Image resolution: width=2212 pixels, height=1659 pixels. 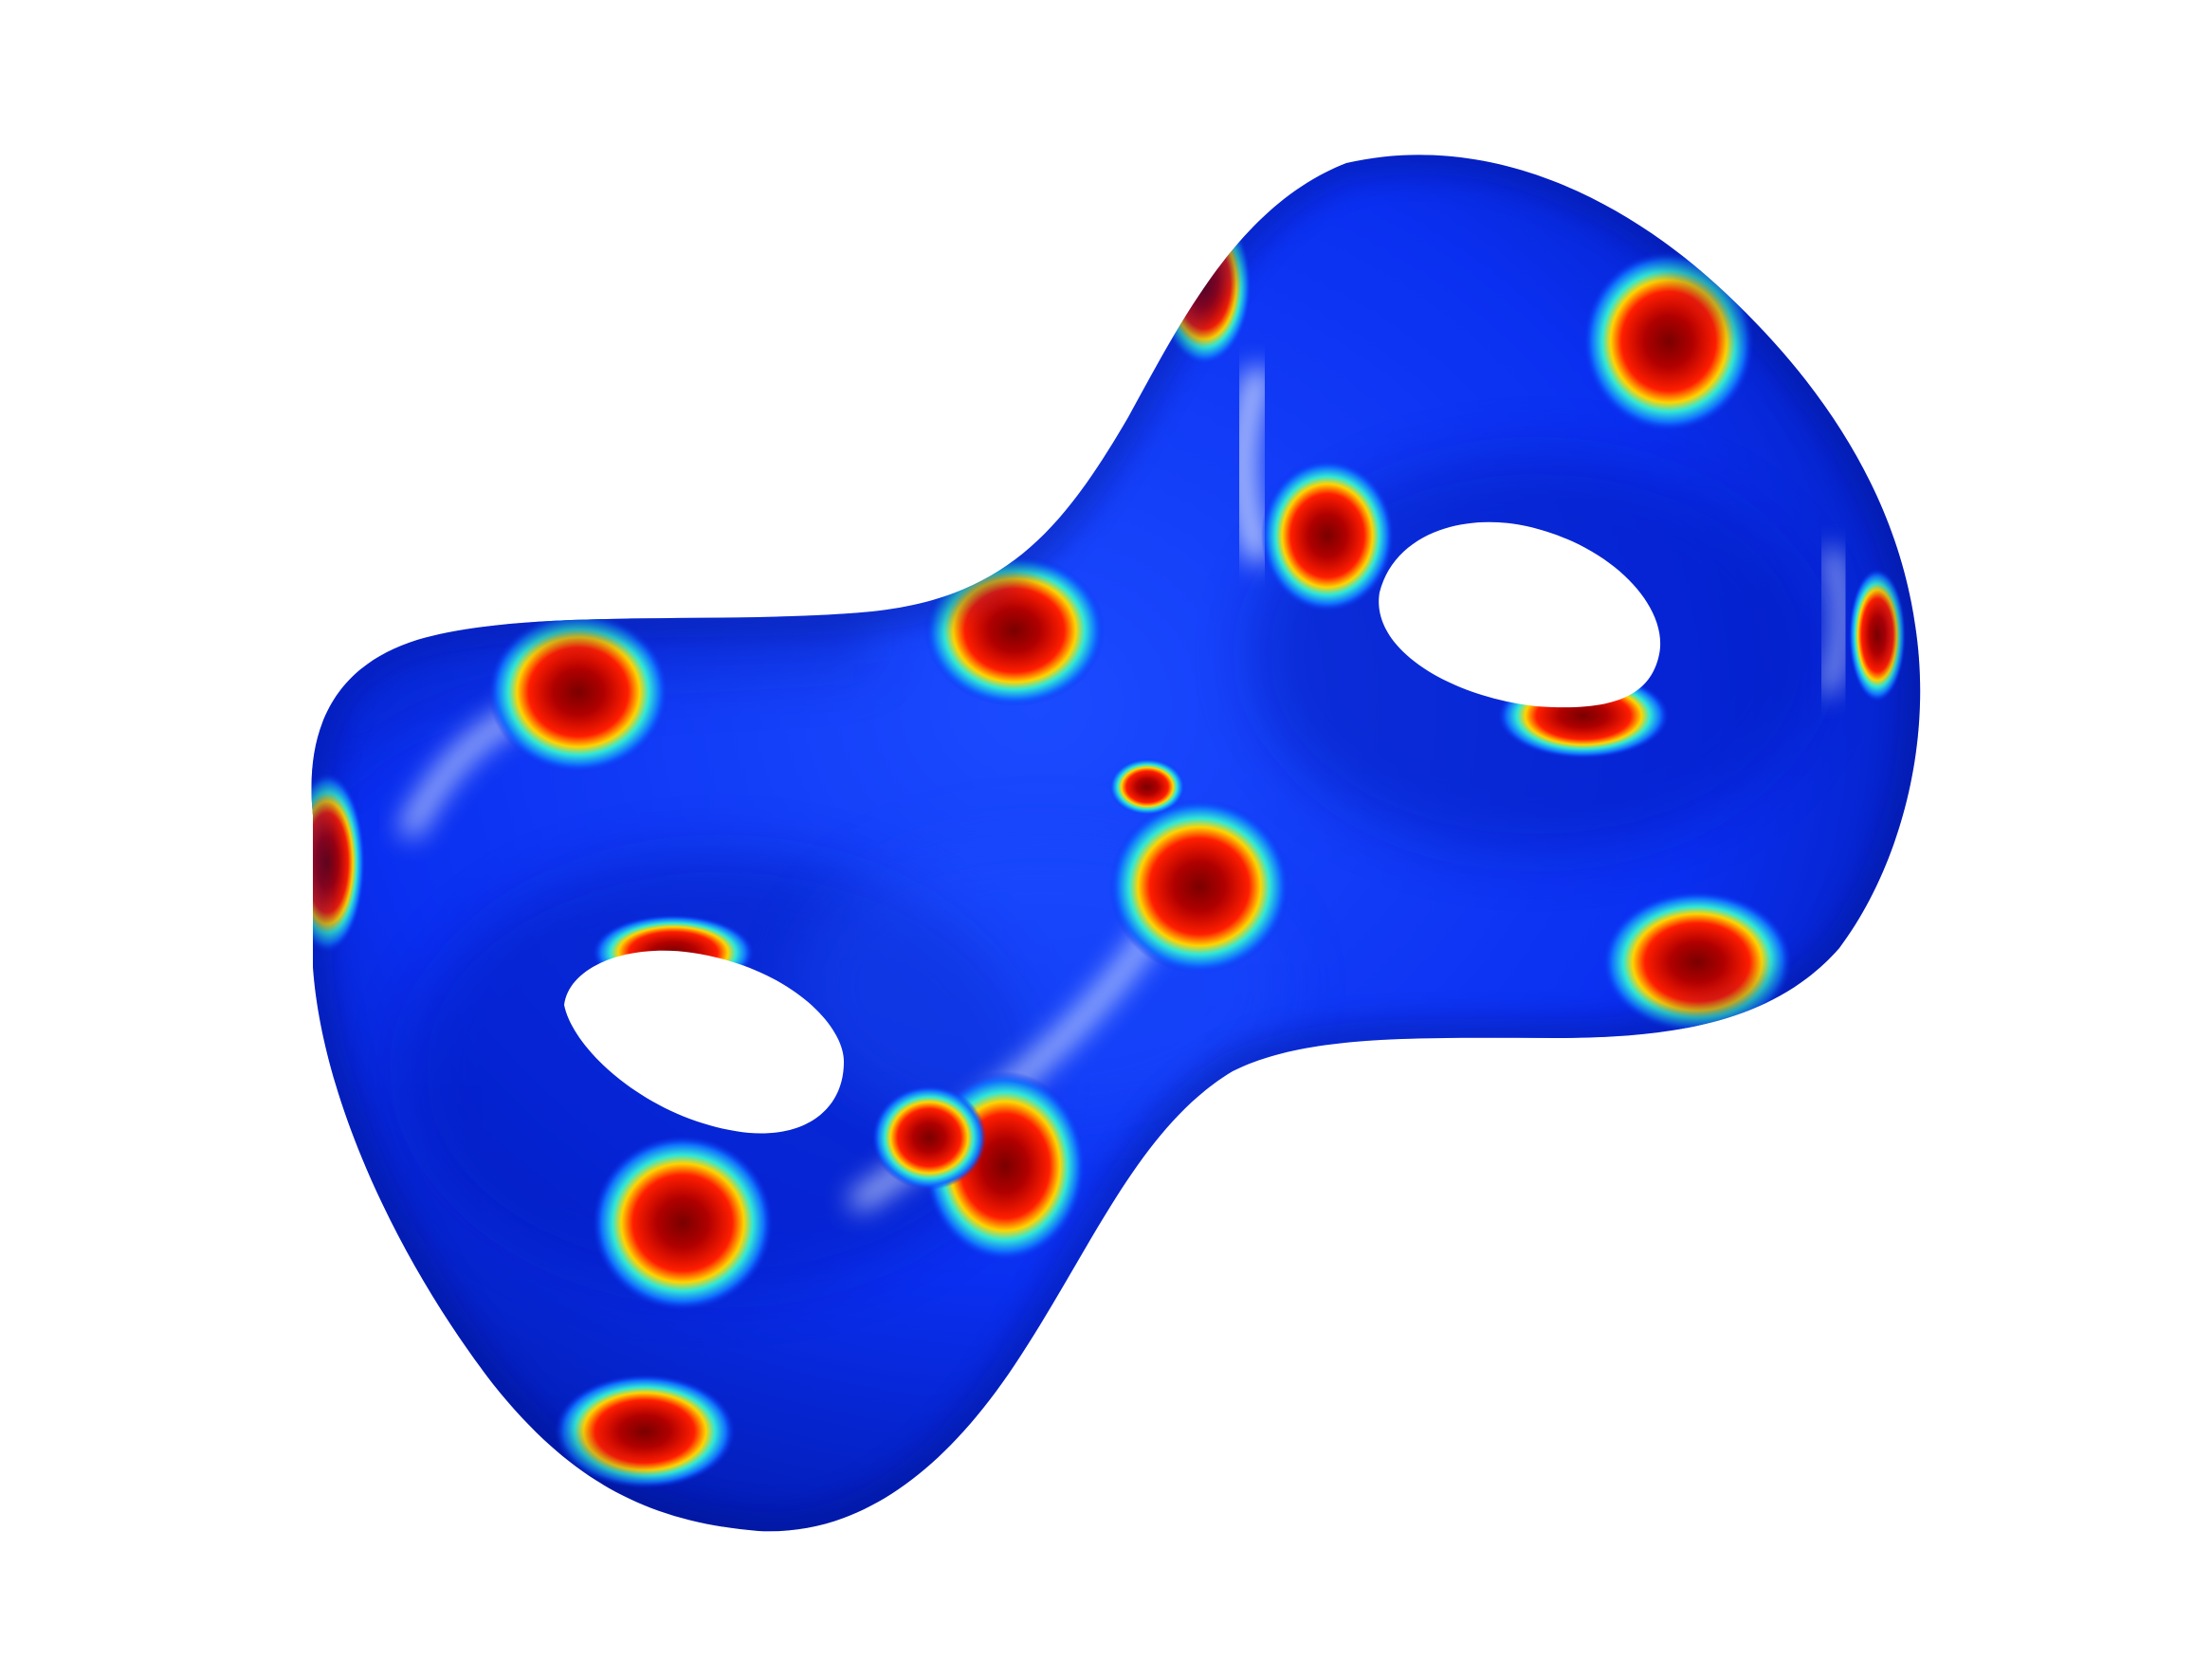 What do you see at coordinates (704, 1042) in the screenshot?
I see `surface-hole-left` at bounding box center [704, 1042].